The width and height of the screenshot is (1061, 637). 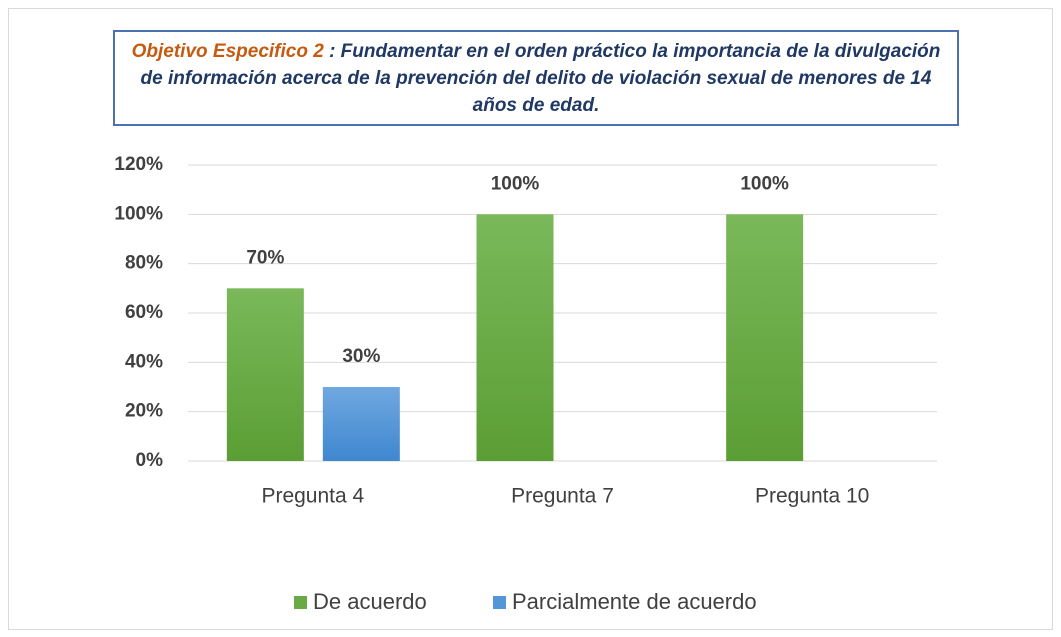 What do you see at coordinates (144, 361) in the screenshot?
I see `y-tick-label: 40%` at bounding box center [144, 361].